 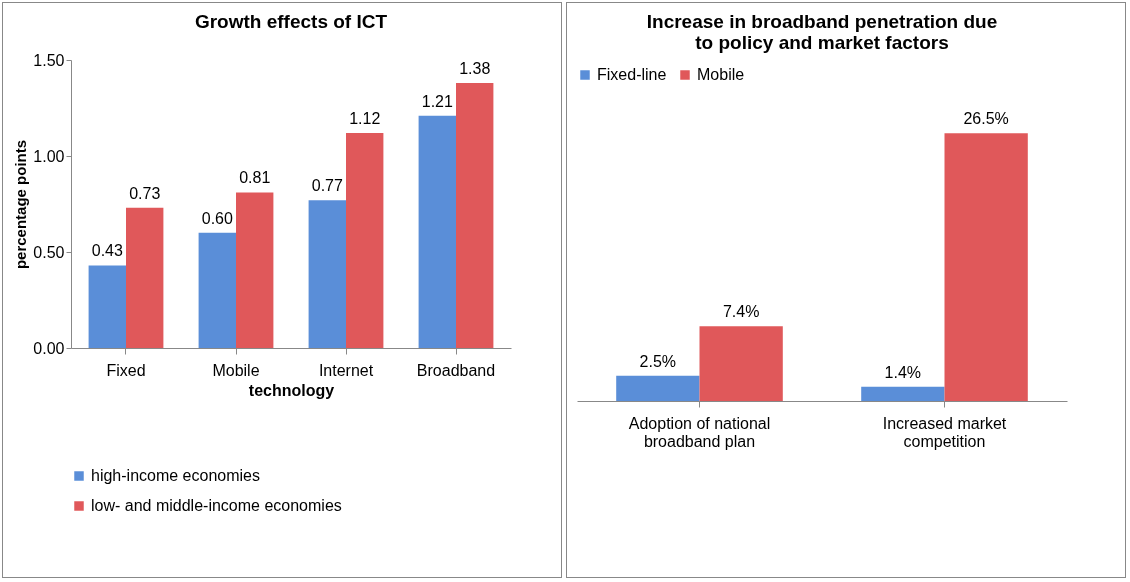 I want to click on y-axis-title: percentage points, so click(x=21, y=204).